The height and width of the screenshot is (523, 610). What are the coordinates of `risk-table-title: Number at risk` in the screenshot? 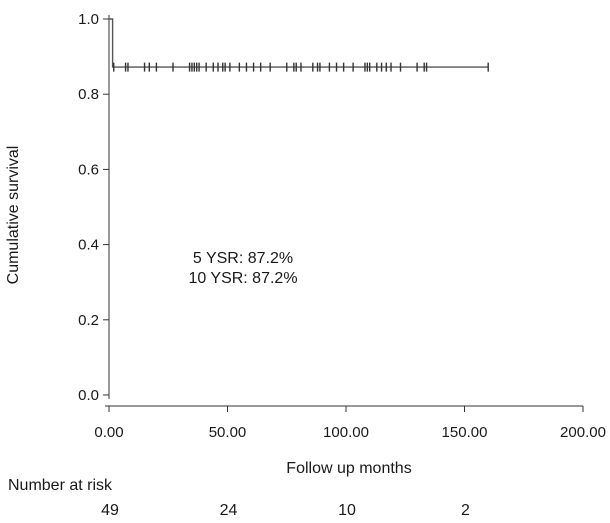 It's located at (60, 485).